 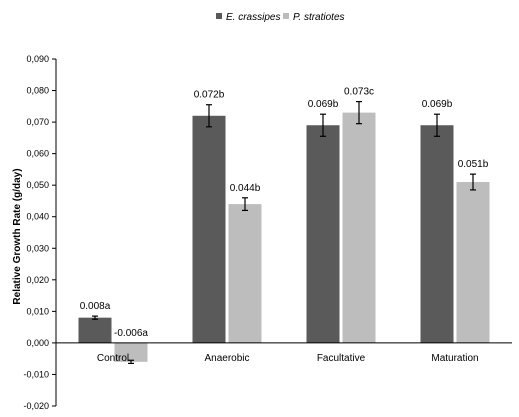 I want to click on y-tick-label: 0,020, so click(x=37, y=280).